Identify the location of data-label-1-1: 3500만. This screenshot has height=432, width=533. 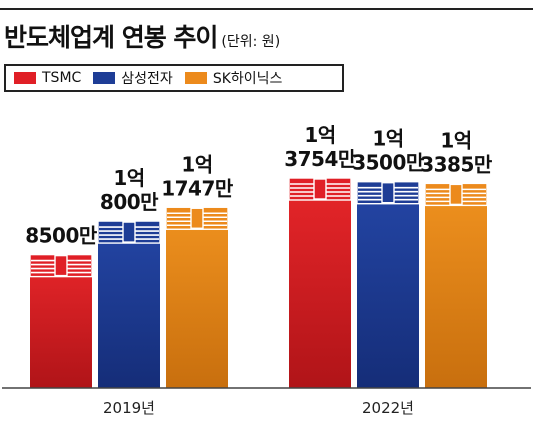
(388, 163).